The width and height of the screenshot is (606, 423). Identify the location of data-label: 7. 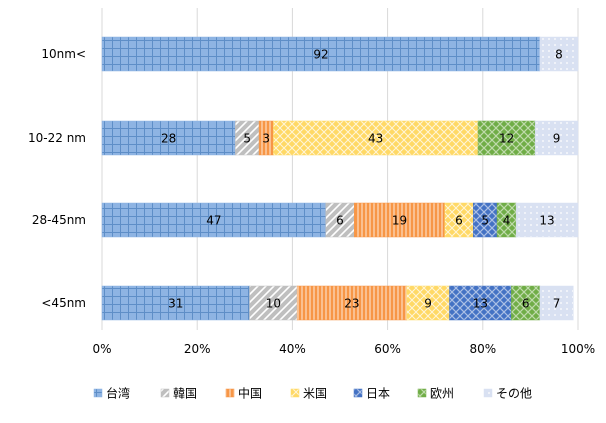
(557, 304).